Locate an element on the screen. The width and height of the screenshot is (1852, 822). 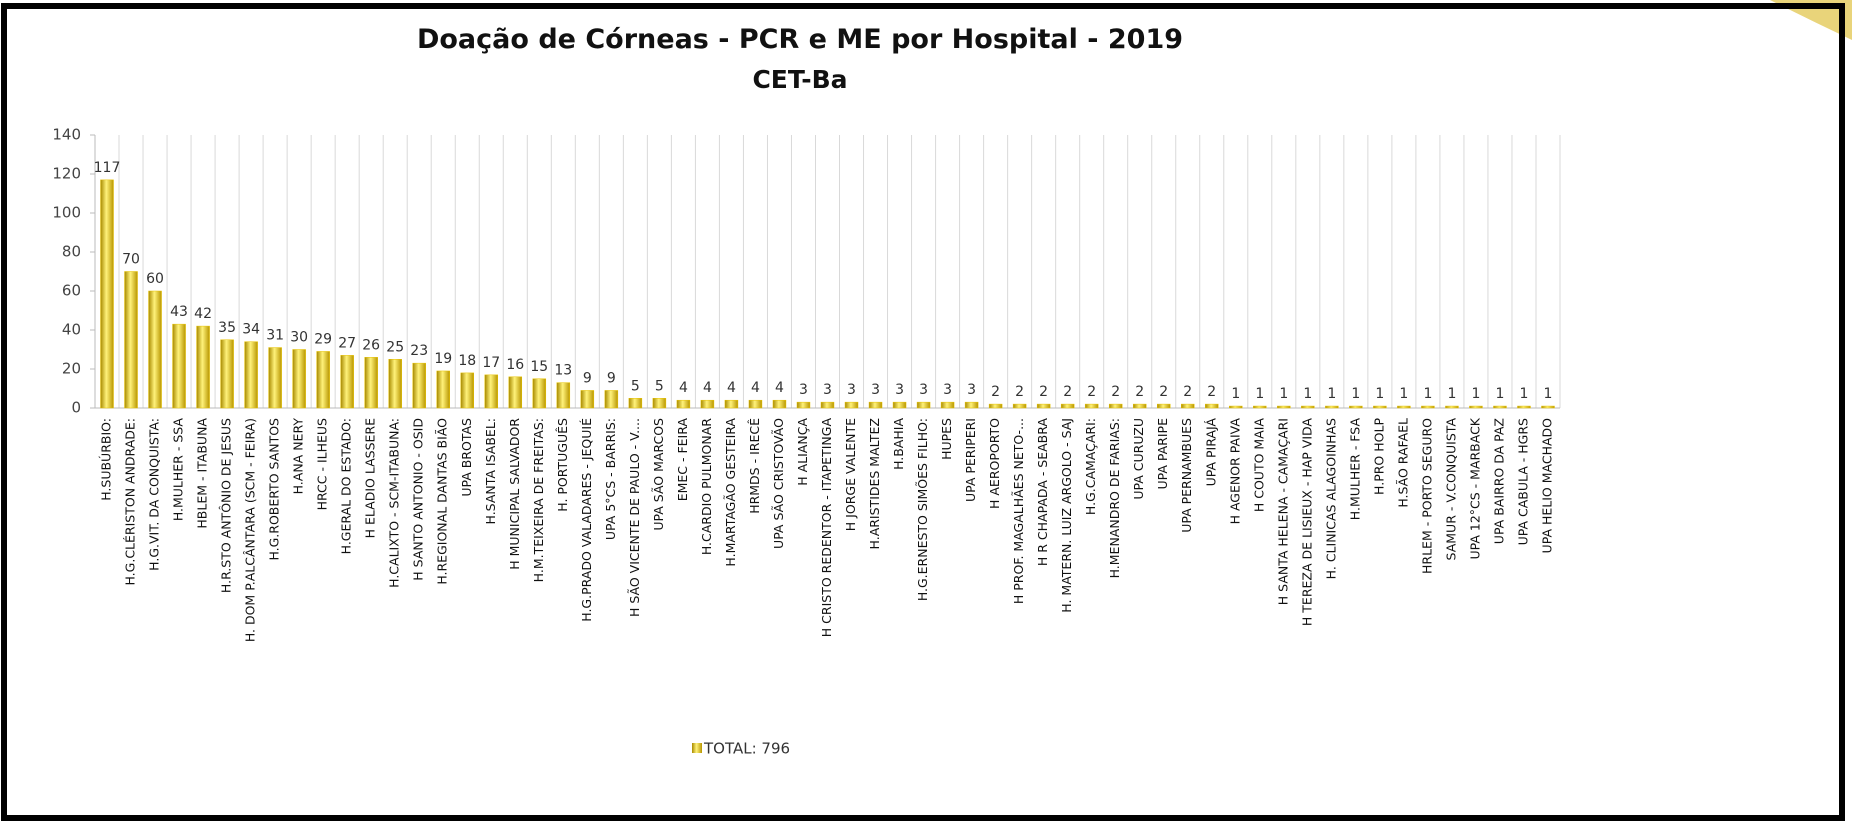
x-tick-label: UPA 5°CS - BARRIS: is located at coordinates (610, 479).